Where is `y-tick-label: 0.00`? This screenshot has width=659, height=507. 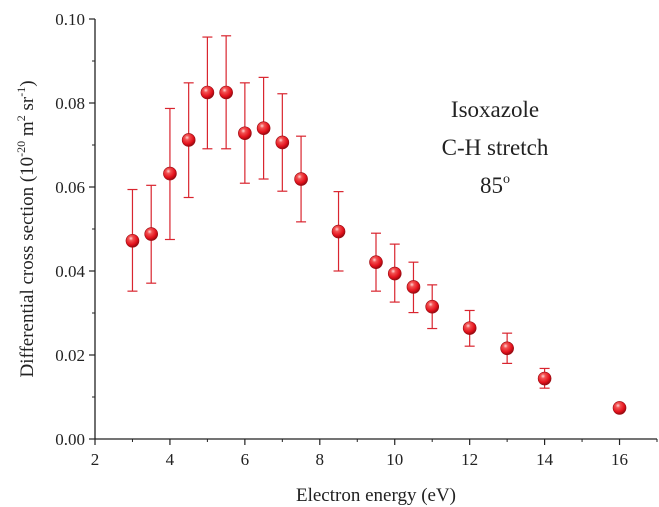 y-tick-label: 0.00 is located at coordinates (70, 439).